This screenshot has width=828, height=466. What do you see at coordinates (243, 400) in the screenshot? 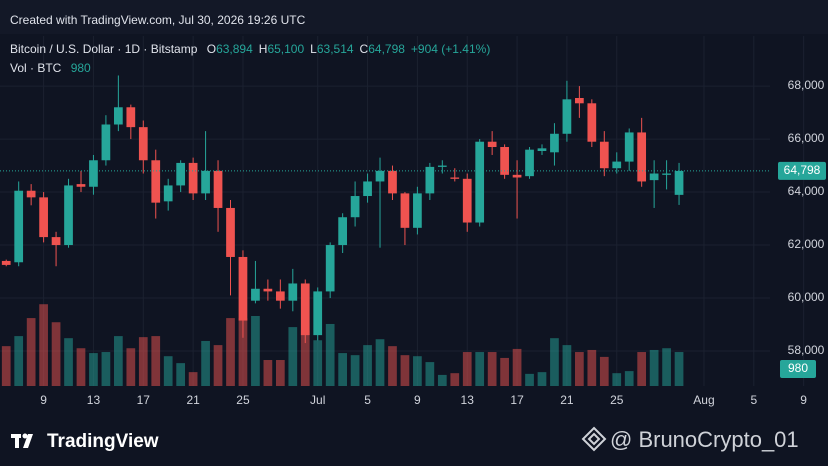
I see `x-tick-label: 25` at bounding box center [243, 400].